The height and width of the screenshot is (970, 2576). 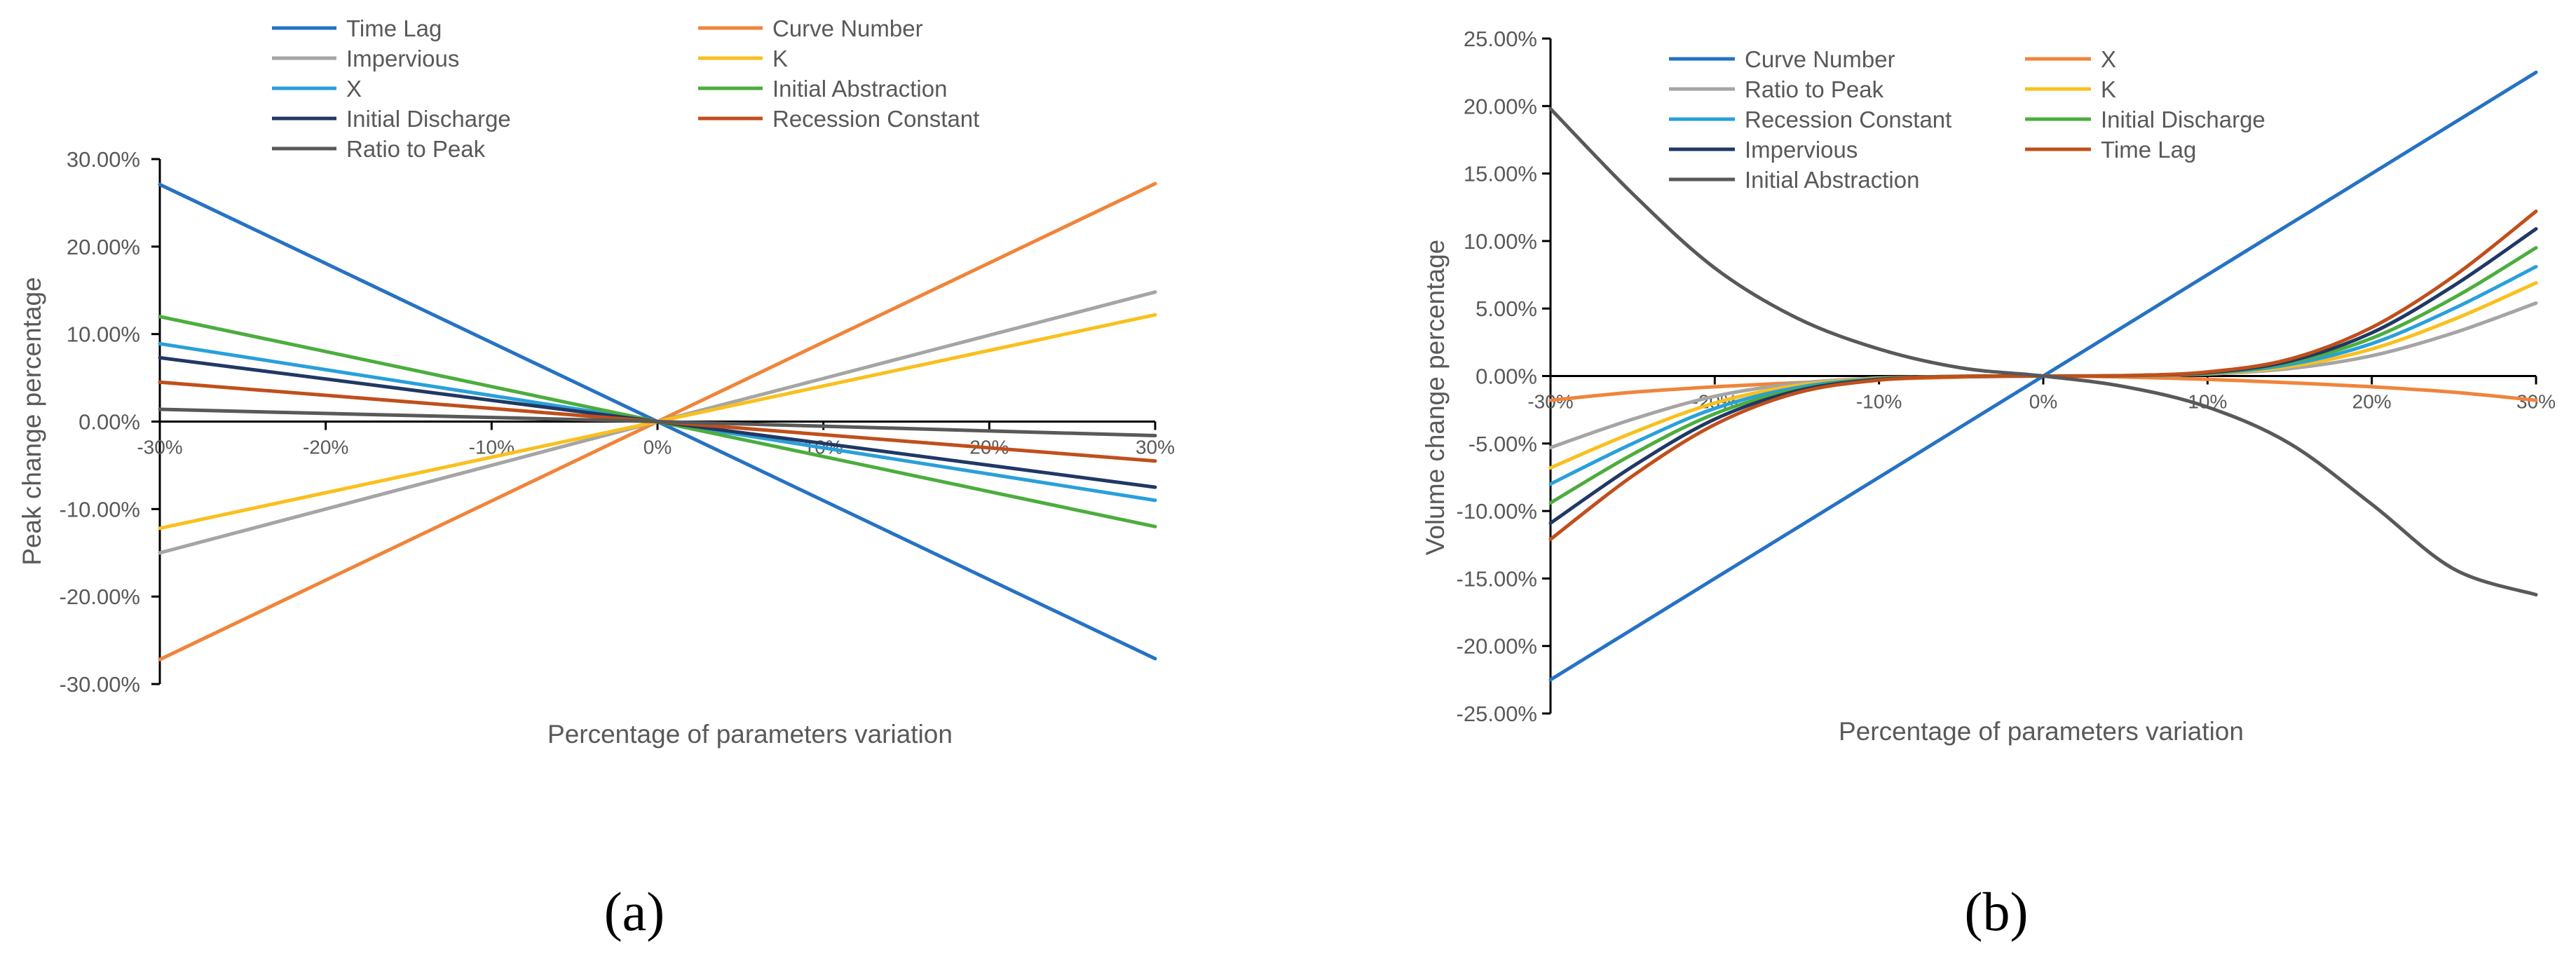 What do you see at coordinates (2372, 402) in the screenshot?
I see `x-tick-label: 20%` at bounding box center [2372, 402].